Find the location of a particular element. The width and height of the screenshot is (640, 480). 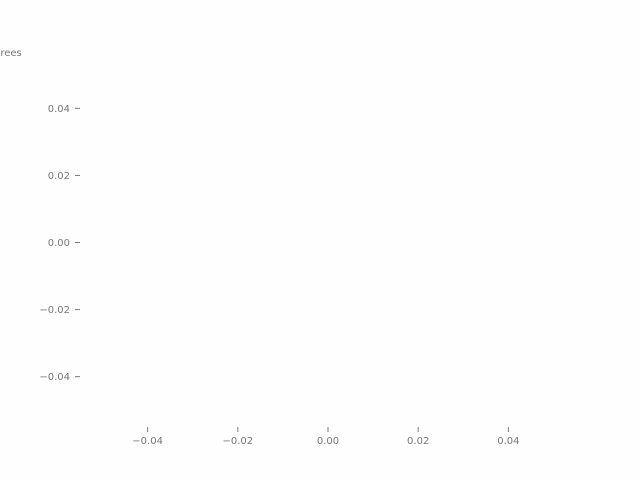

x-tick-label: 0.02 is located at coordinates (418, 441).